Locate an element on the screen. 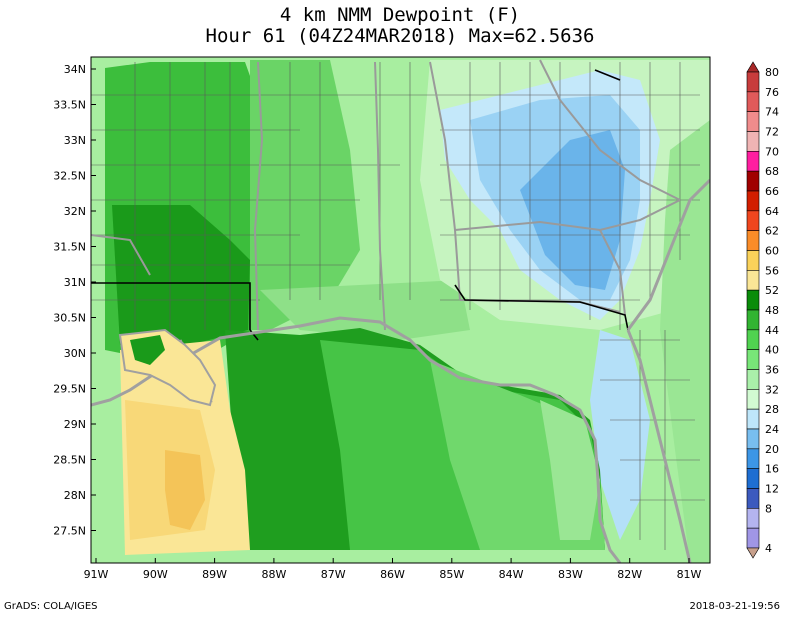  colorbar-bottom-arrow is located at coordinates (753, 553).